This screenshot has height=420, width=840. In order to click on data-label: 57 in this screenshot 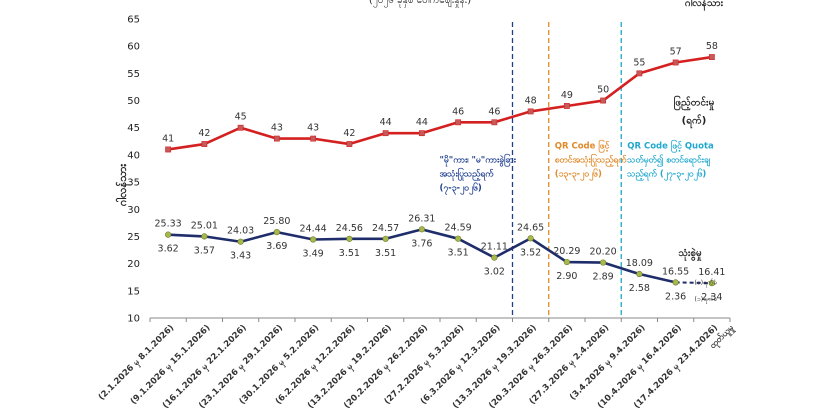, I will do `click(676, 51)`.